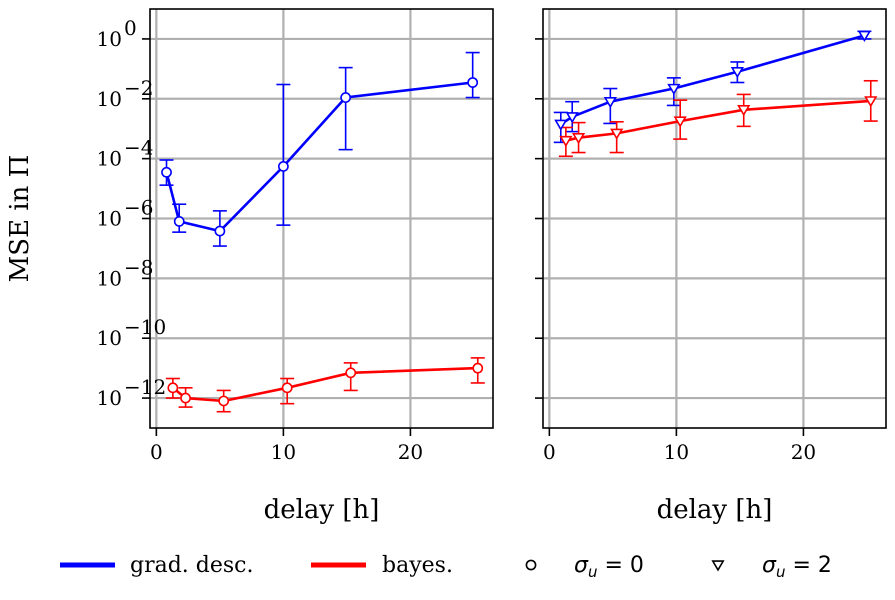 The image size is (895, 600). What do you see at coordinates (138, 267) in the screenshot?
I see `y-tick-label-exponent: −8` at bounding box center [138, 267].